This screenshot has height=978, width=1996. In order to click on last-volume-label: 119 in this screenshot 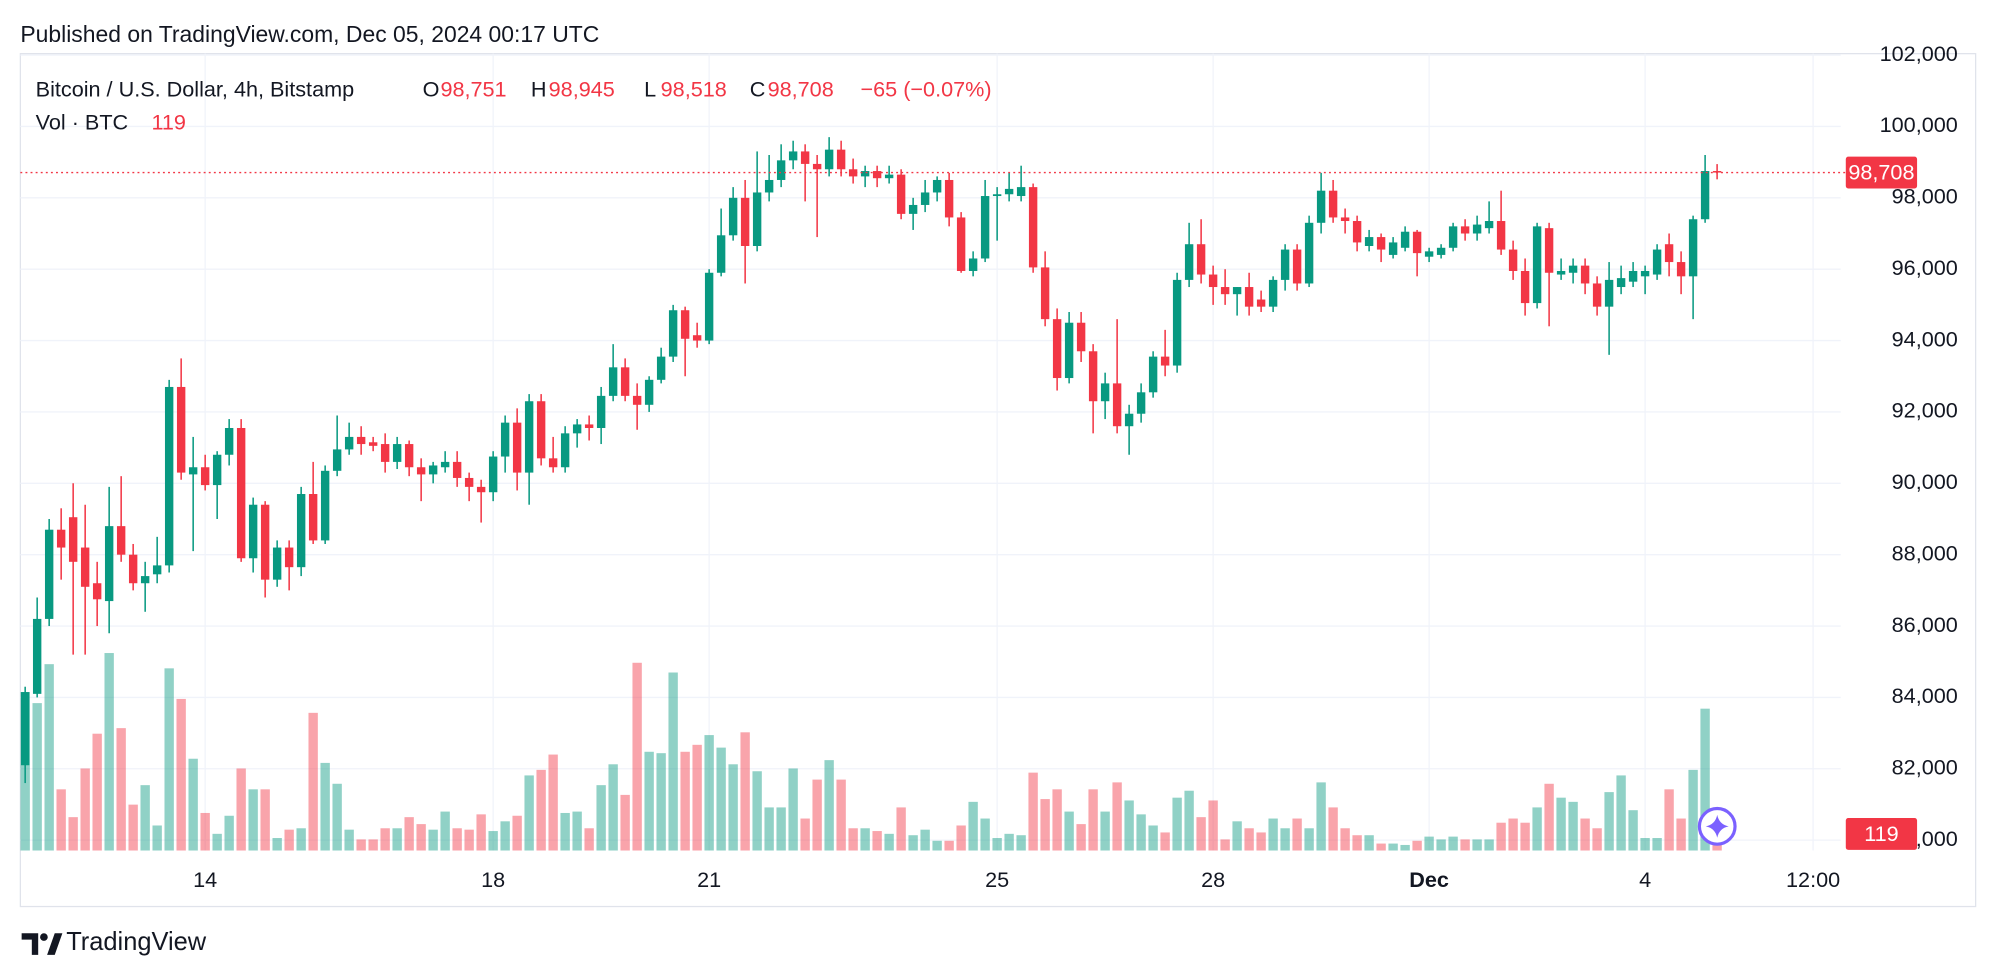, I will do `click(1881, 833)`.